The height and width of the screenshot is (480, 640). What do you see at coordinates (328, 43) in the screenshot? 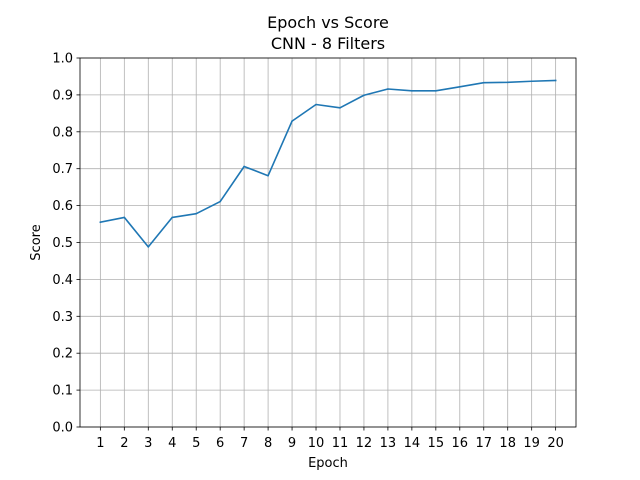
I see `chart-subtitle: CNN - 8 Filters` at bounding box center [328, 43].